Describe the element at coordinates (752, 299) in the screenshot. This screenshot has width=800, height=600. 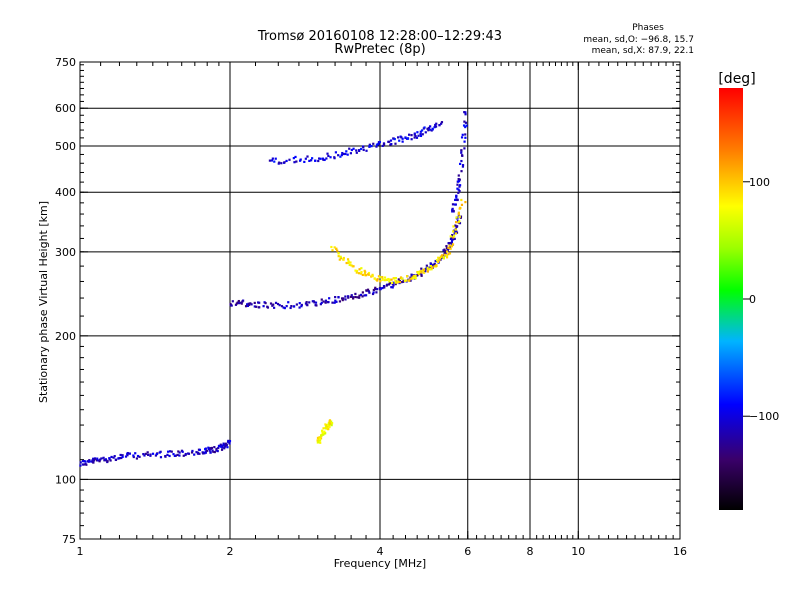
I see `colorbar-tick-label: 0` at that location.